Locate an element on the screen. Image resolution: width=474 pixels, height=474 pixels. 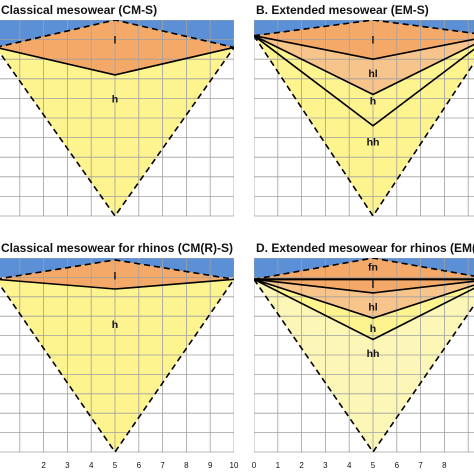
x-axis-ticks-left: 2 3 4 5 6 7 8 9 10 is located at coordinates (140, 465).